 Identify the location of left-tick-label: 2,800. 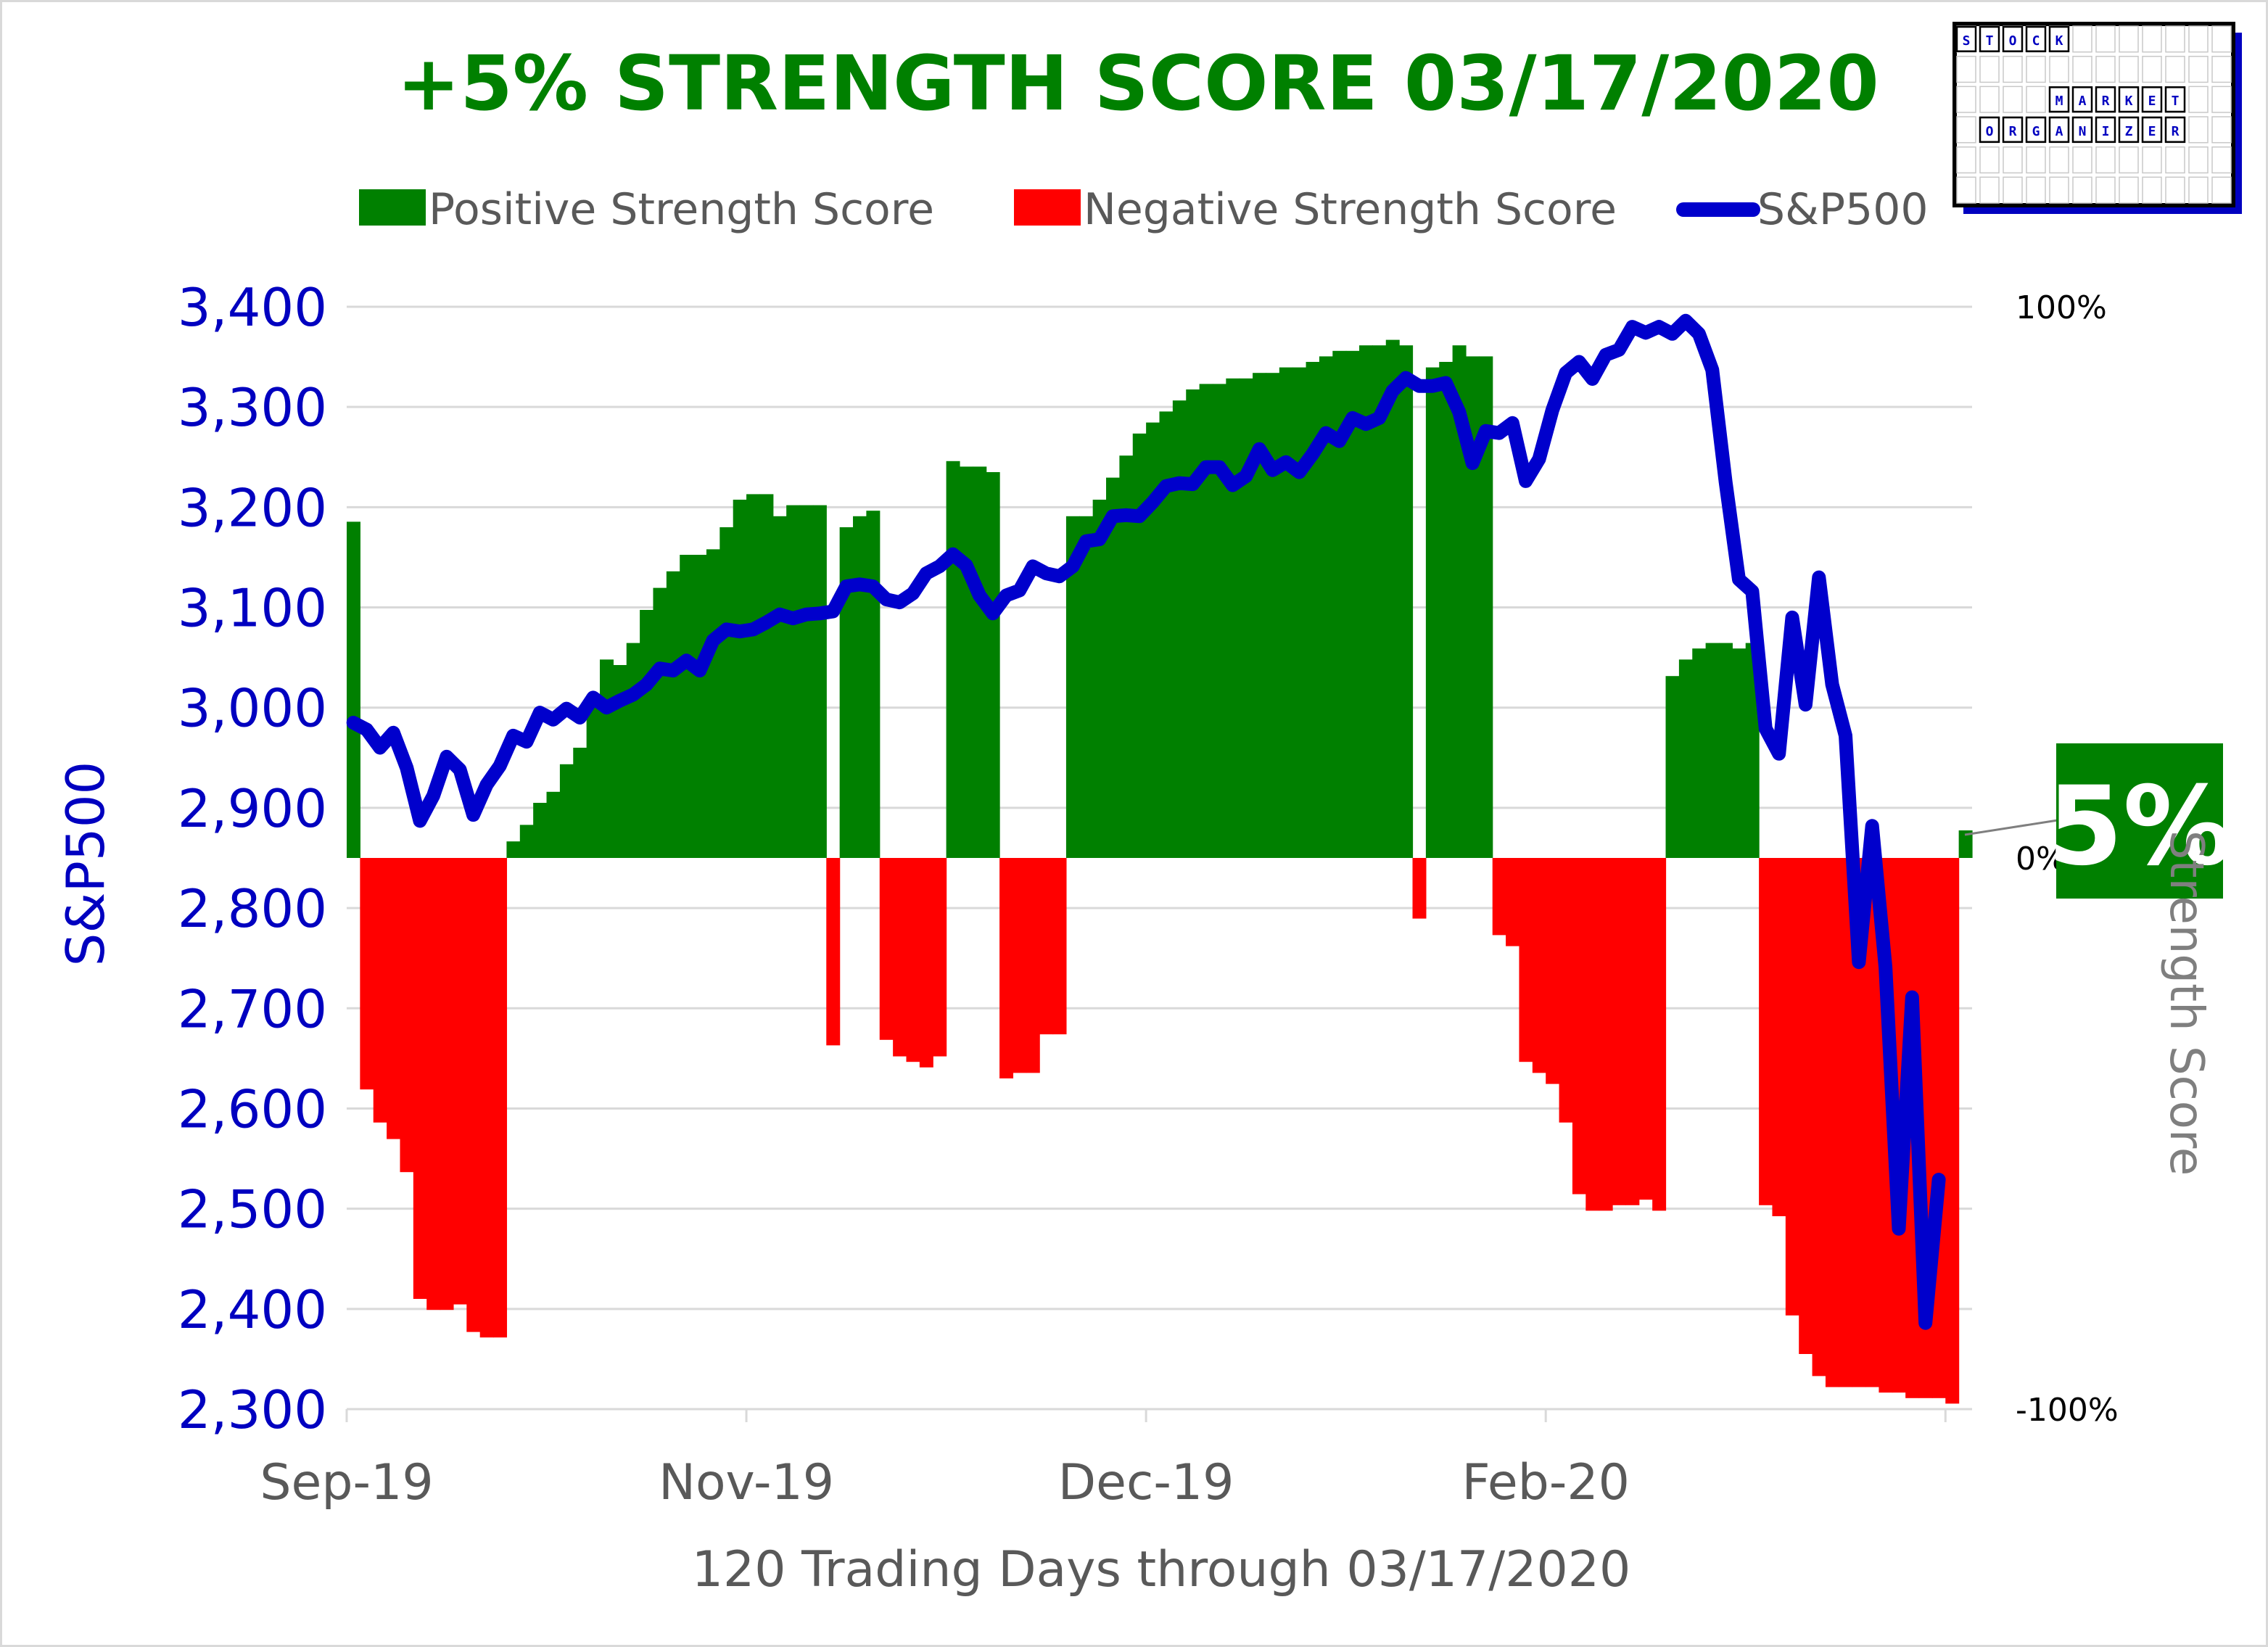
(252, 909).